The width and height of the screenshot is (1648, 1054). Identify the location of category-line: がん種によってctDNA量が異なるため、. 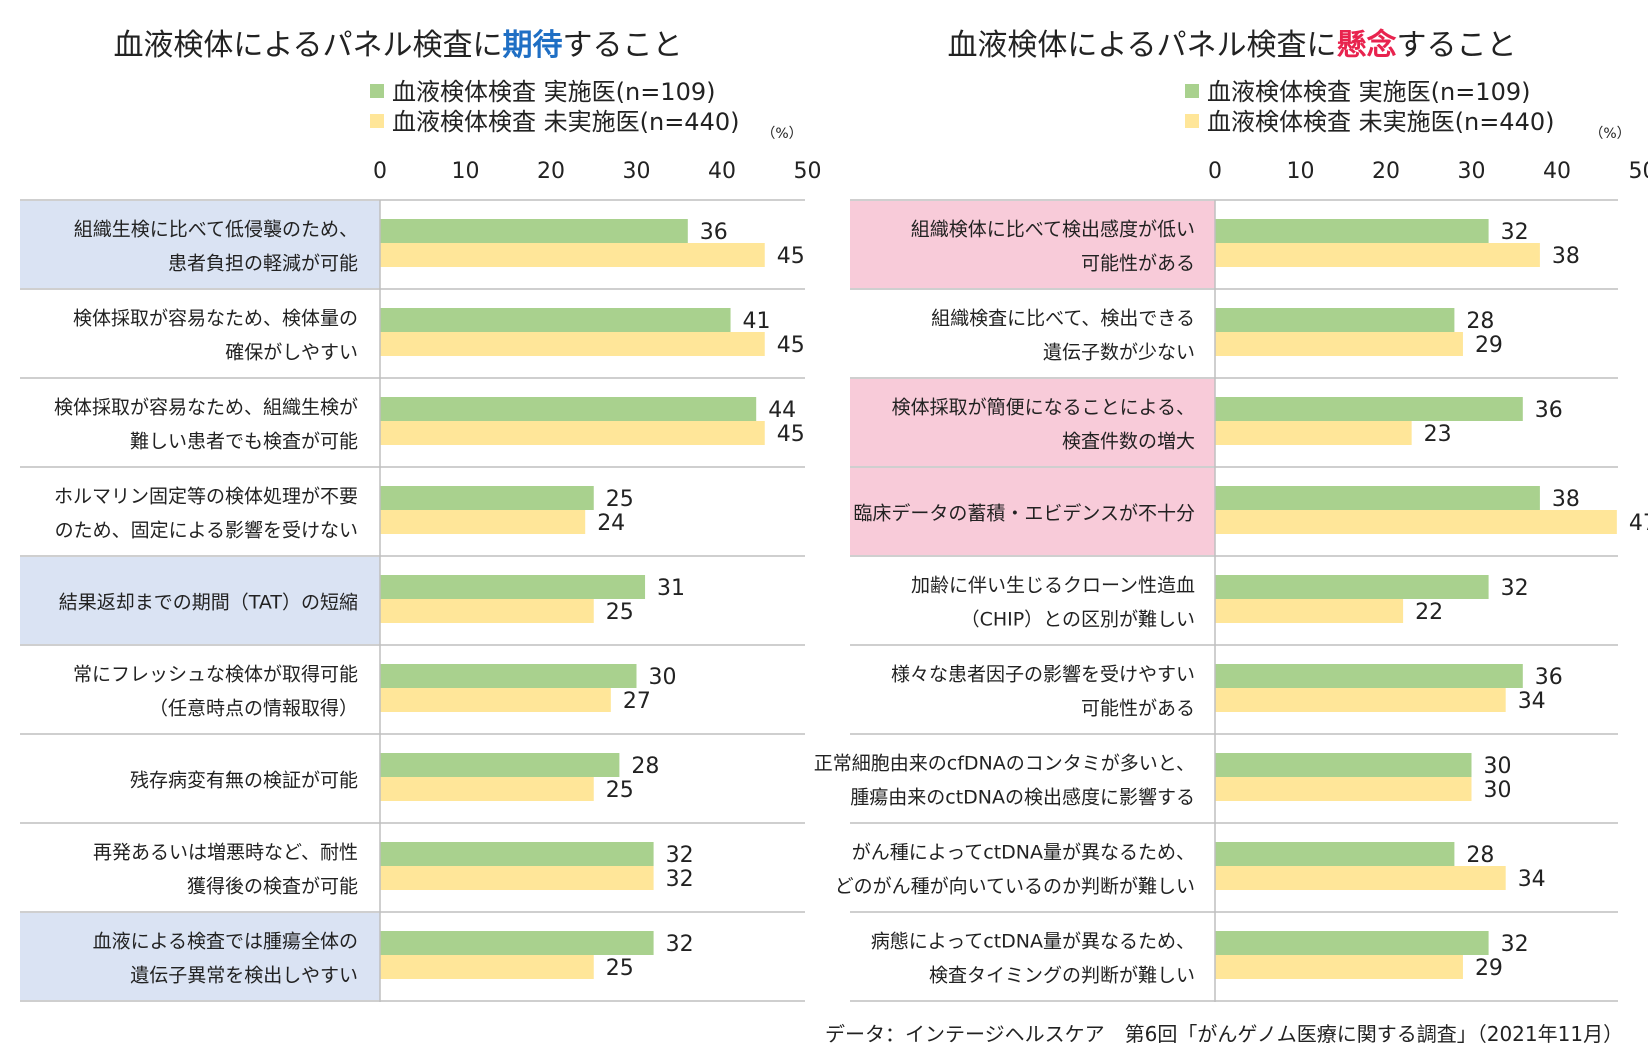
(1023, 853).